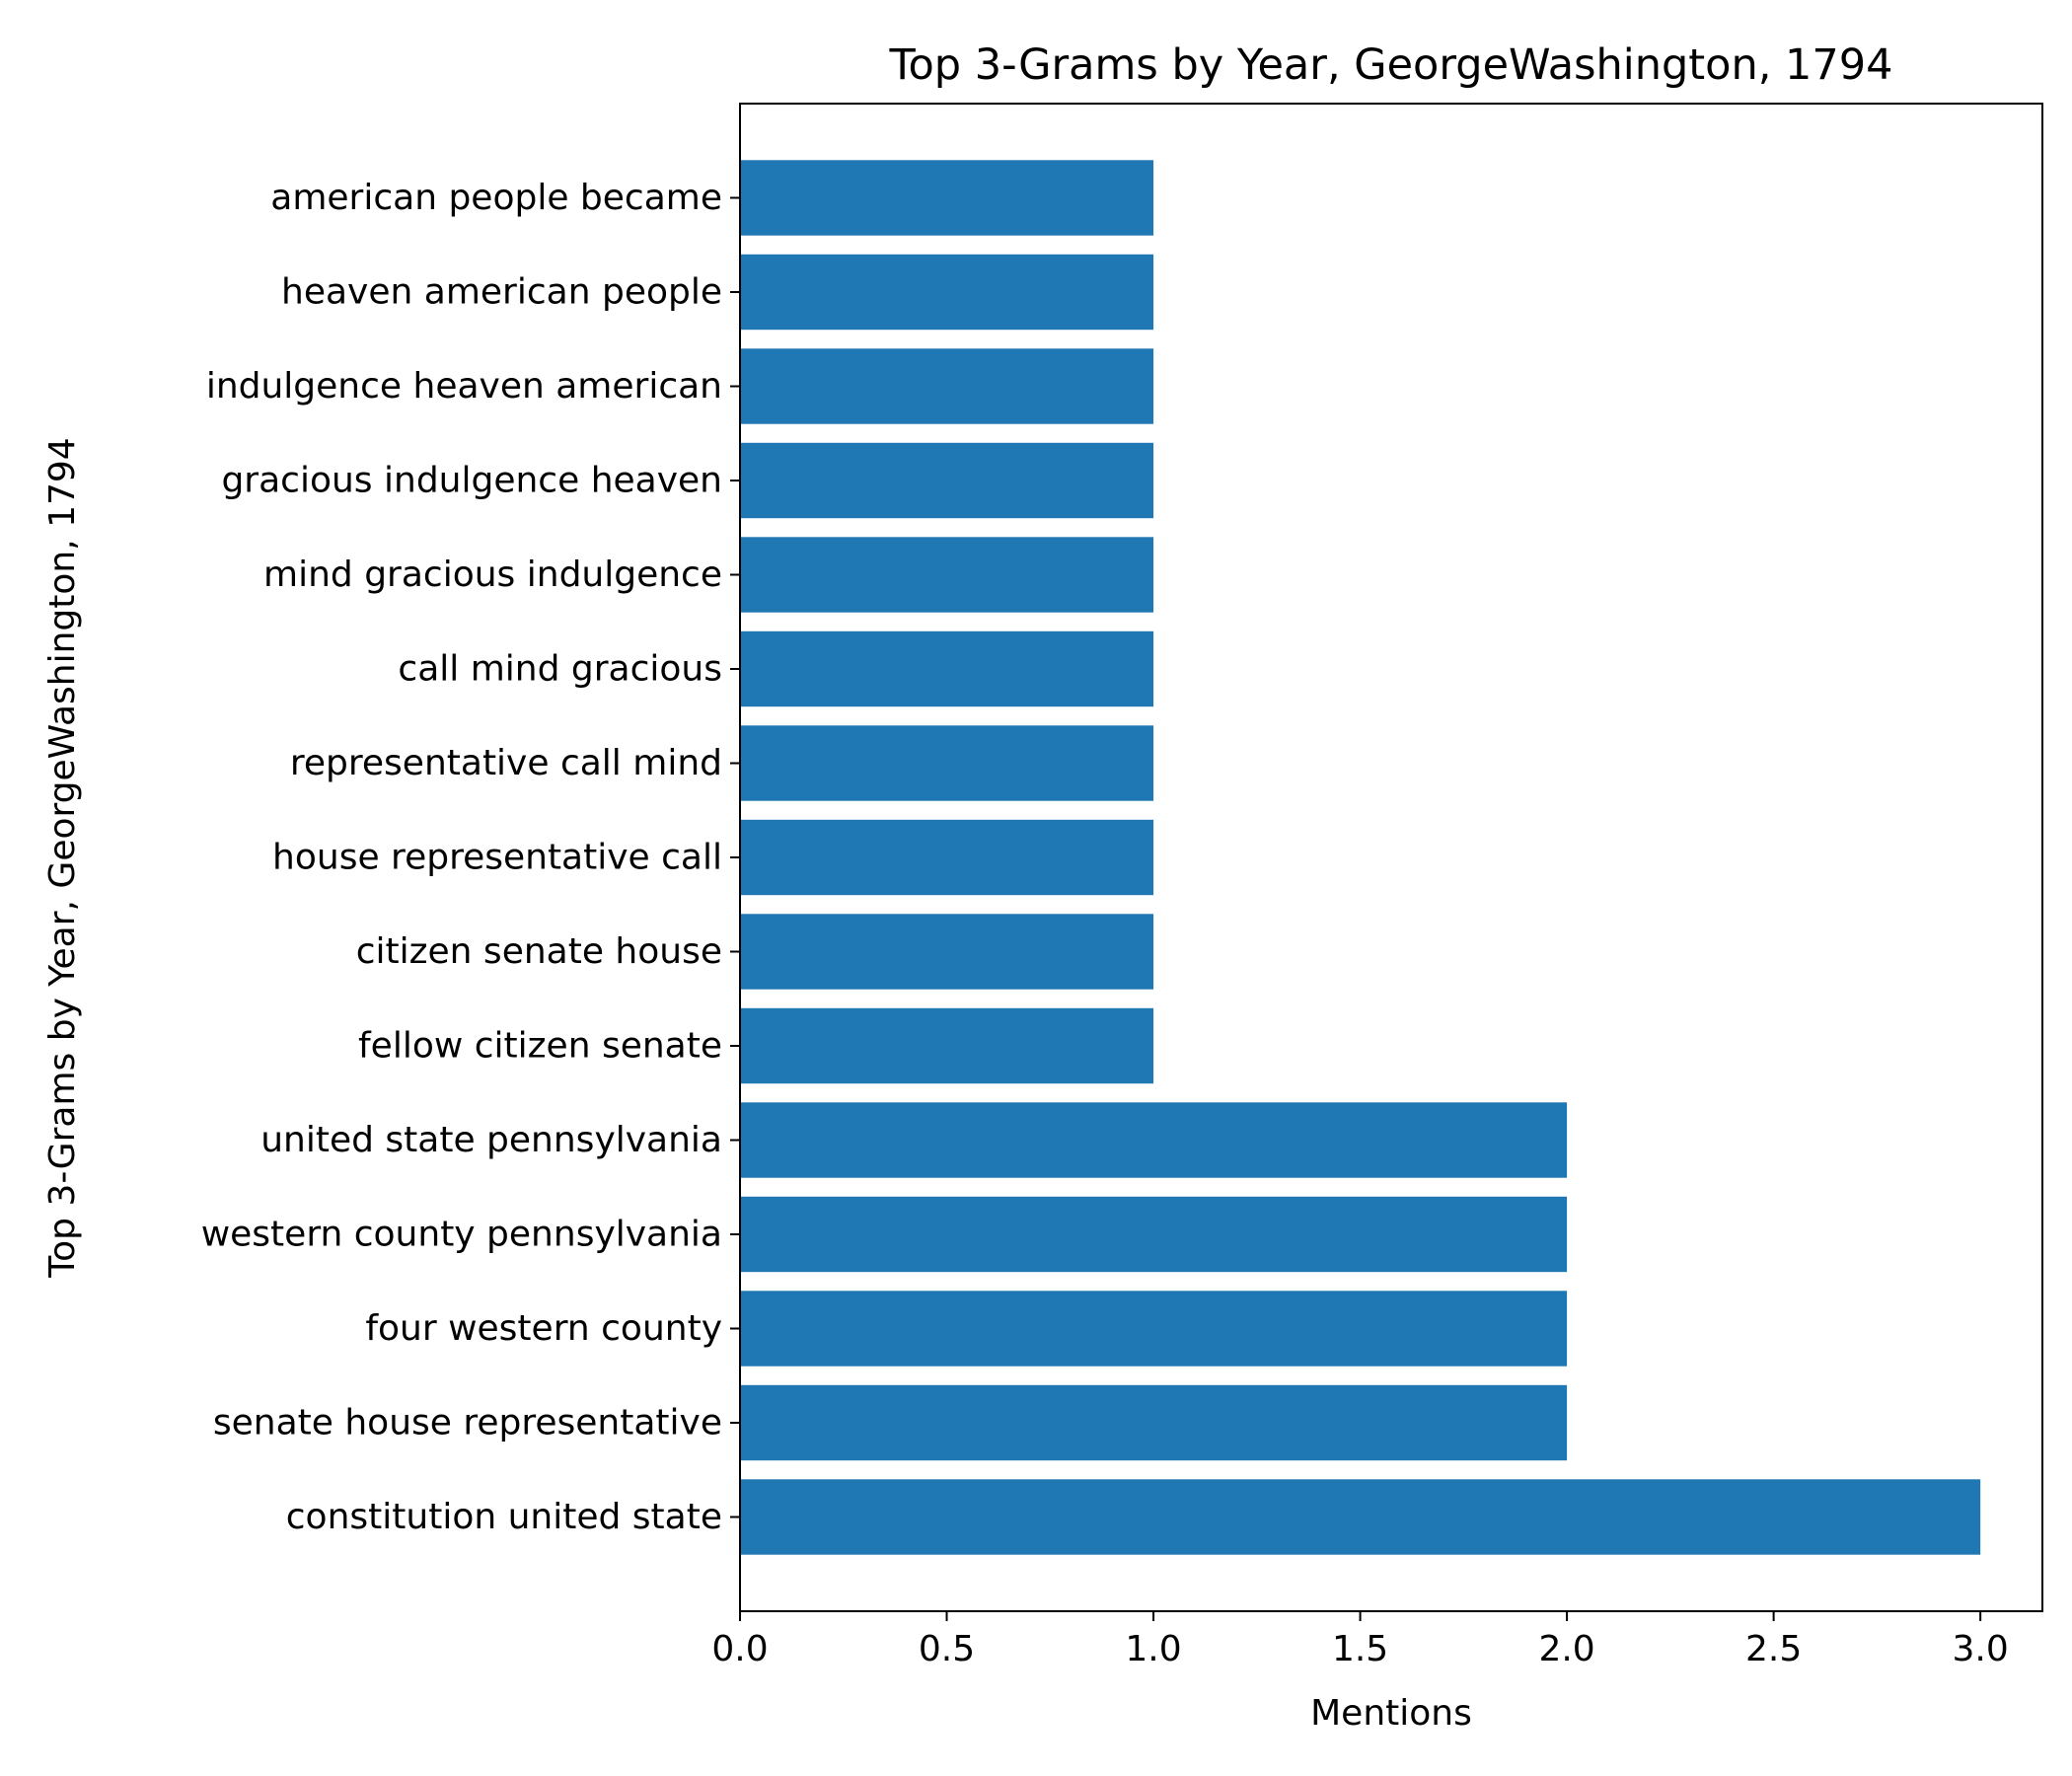  Describe the element at coordinates (497, 858) in the screenshot. I see `y-tick-label: house representative call` at that location.